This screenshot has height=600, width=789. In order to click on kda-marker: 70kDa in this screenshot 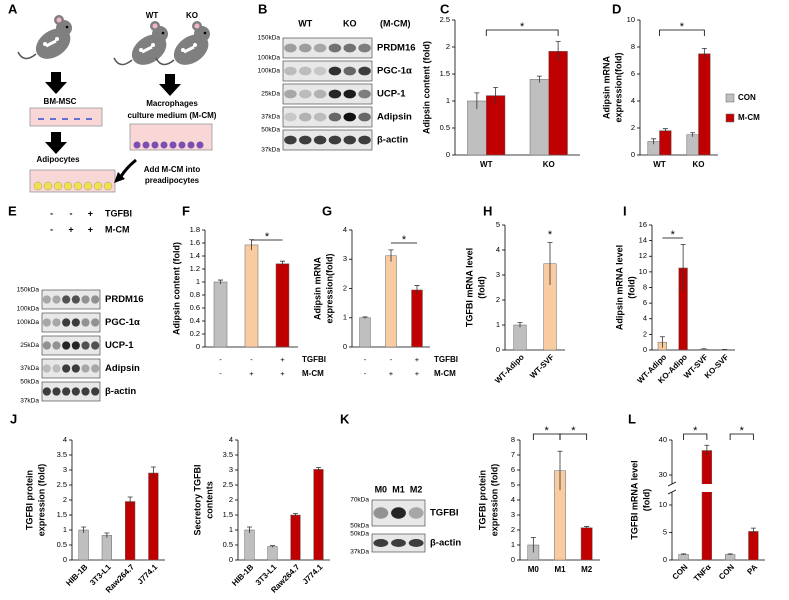, I will do `click(359, 500)`.